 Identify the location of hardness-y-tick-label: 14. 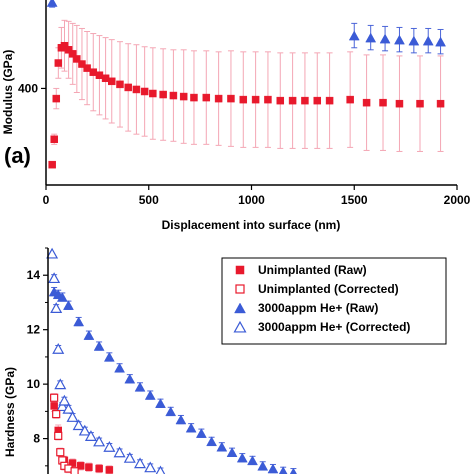
(34, 275).